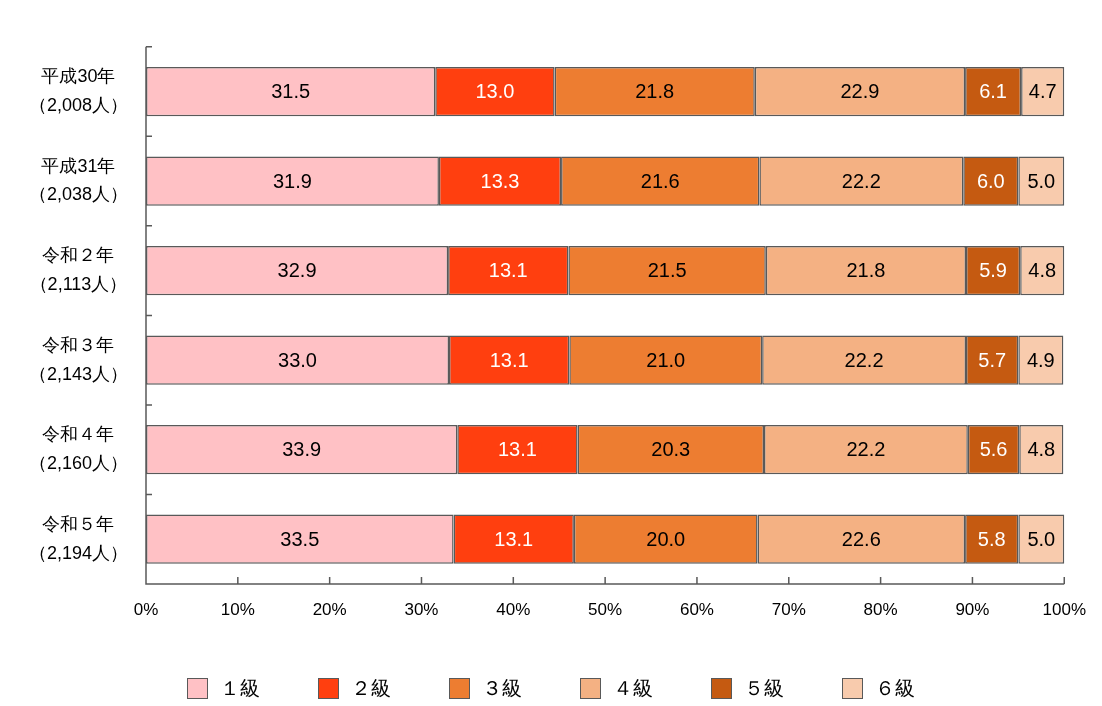  I want to click on data-label: 13.3, so click(500, 180).